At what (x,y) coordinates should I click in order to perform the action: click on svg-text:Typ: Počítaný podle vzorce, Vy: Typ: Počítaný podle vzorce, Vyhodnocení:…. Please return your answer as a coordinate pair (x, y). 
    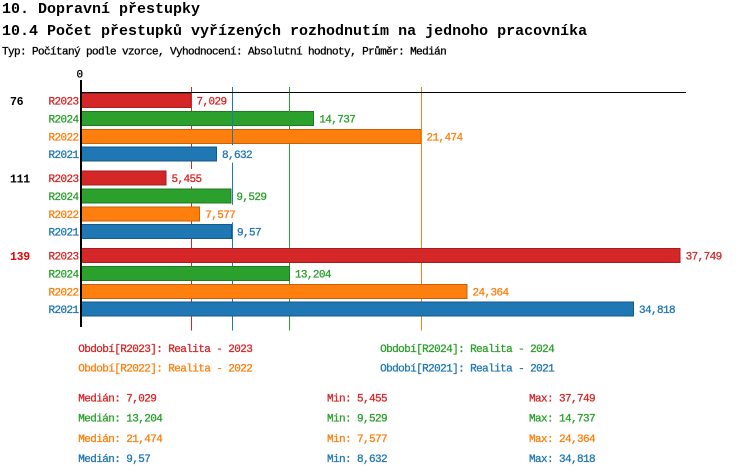
    Looking at the image, I should click on (224, 52).